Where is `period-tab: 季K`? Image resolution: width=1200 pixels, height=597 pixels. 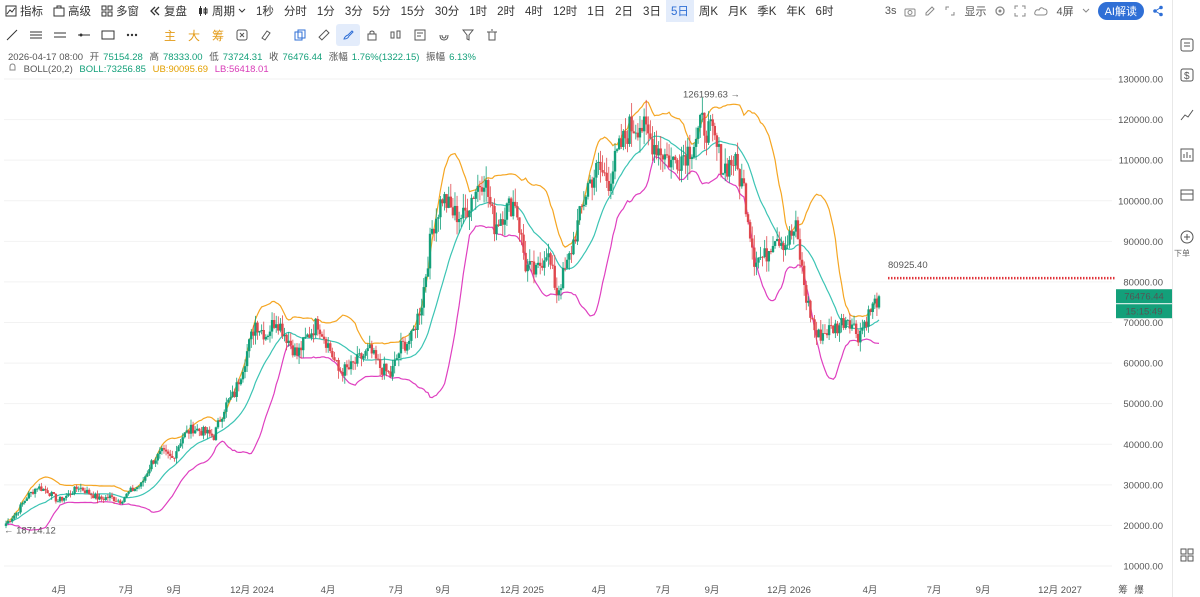 period-tab: 季K is located at coordinates (767, 12).